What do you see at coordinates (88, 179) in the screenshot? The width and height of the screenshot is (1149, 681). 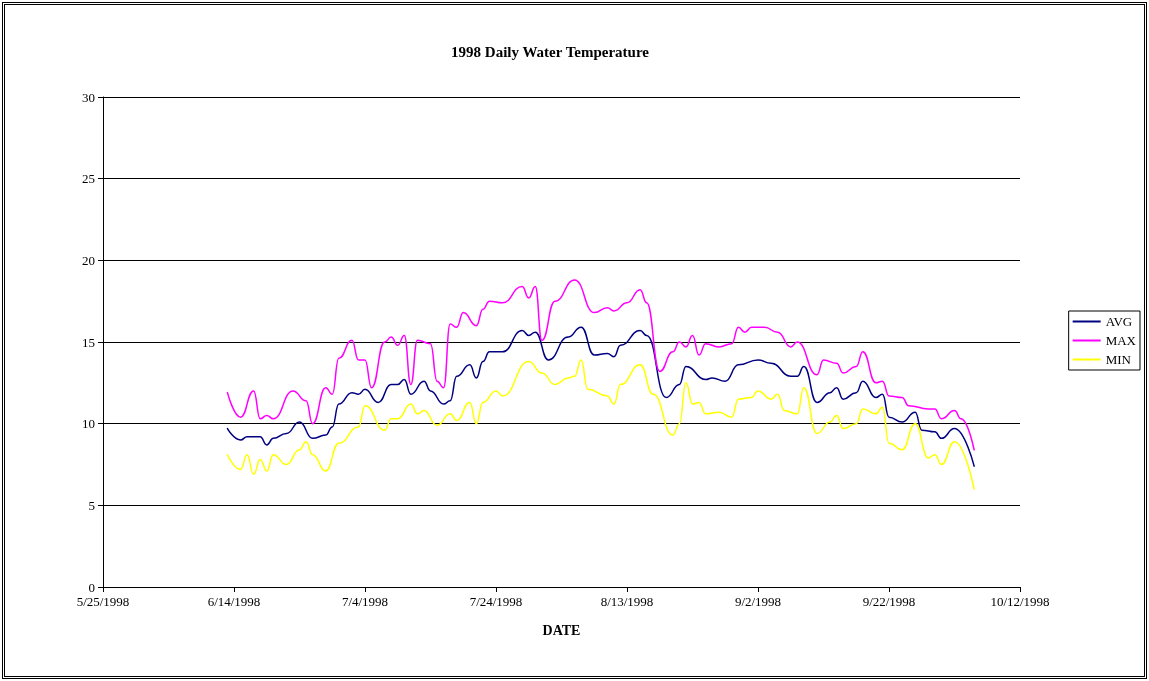 I see `y-tick-label: 25` at bounding box center [88, 179].